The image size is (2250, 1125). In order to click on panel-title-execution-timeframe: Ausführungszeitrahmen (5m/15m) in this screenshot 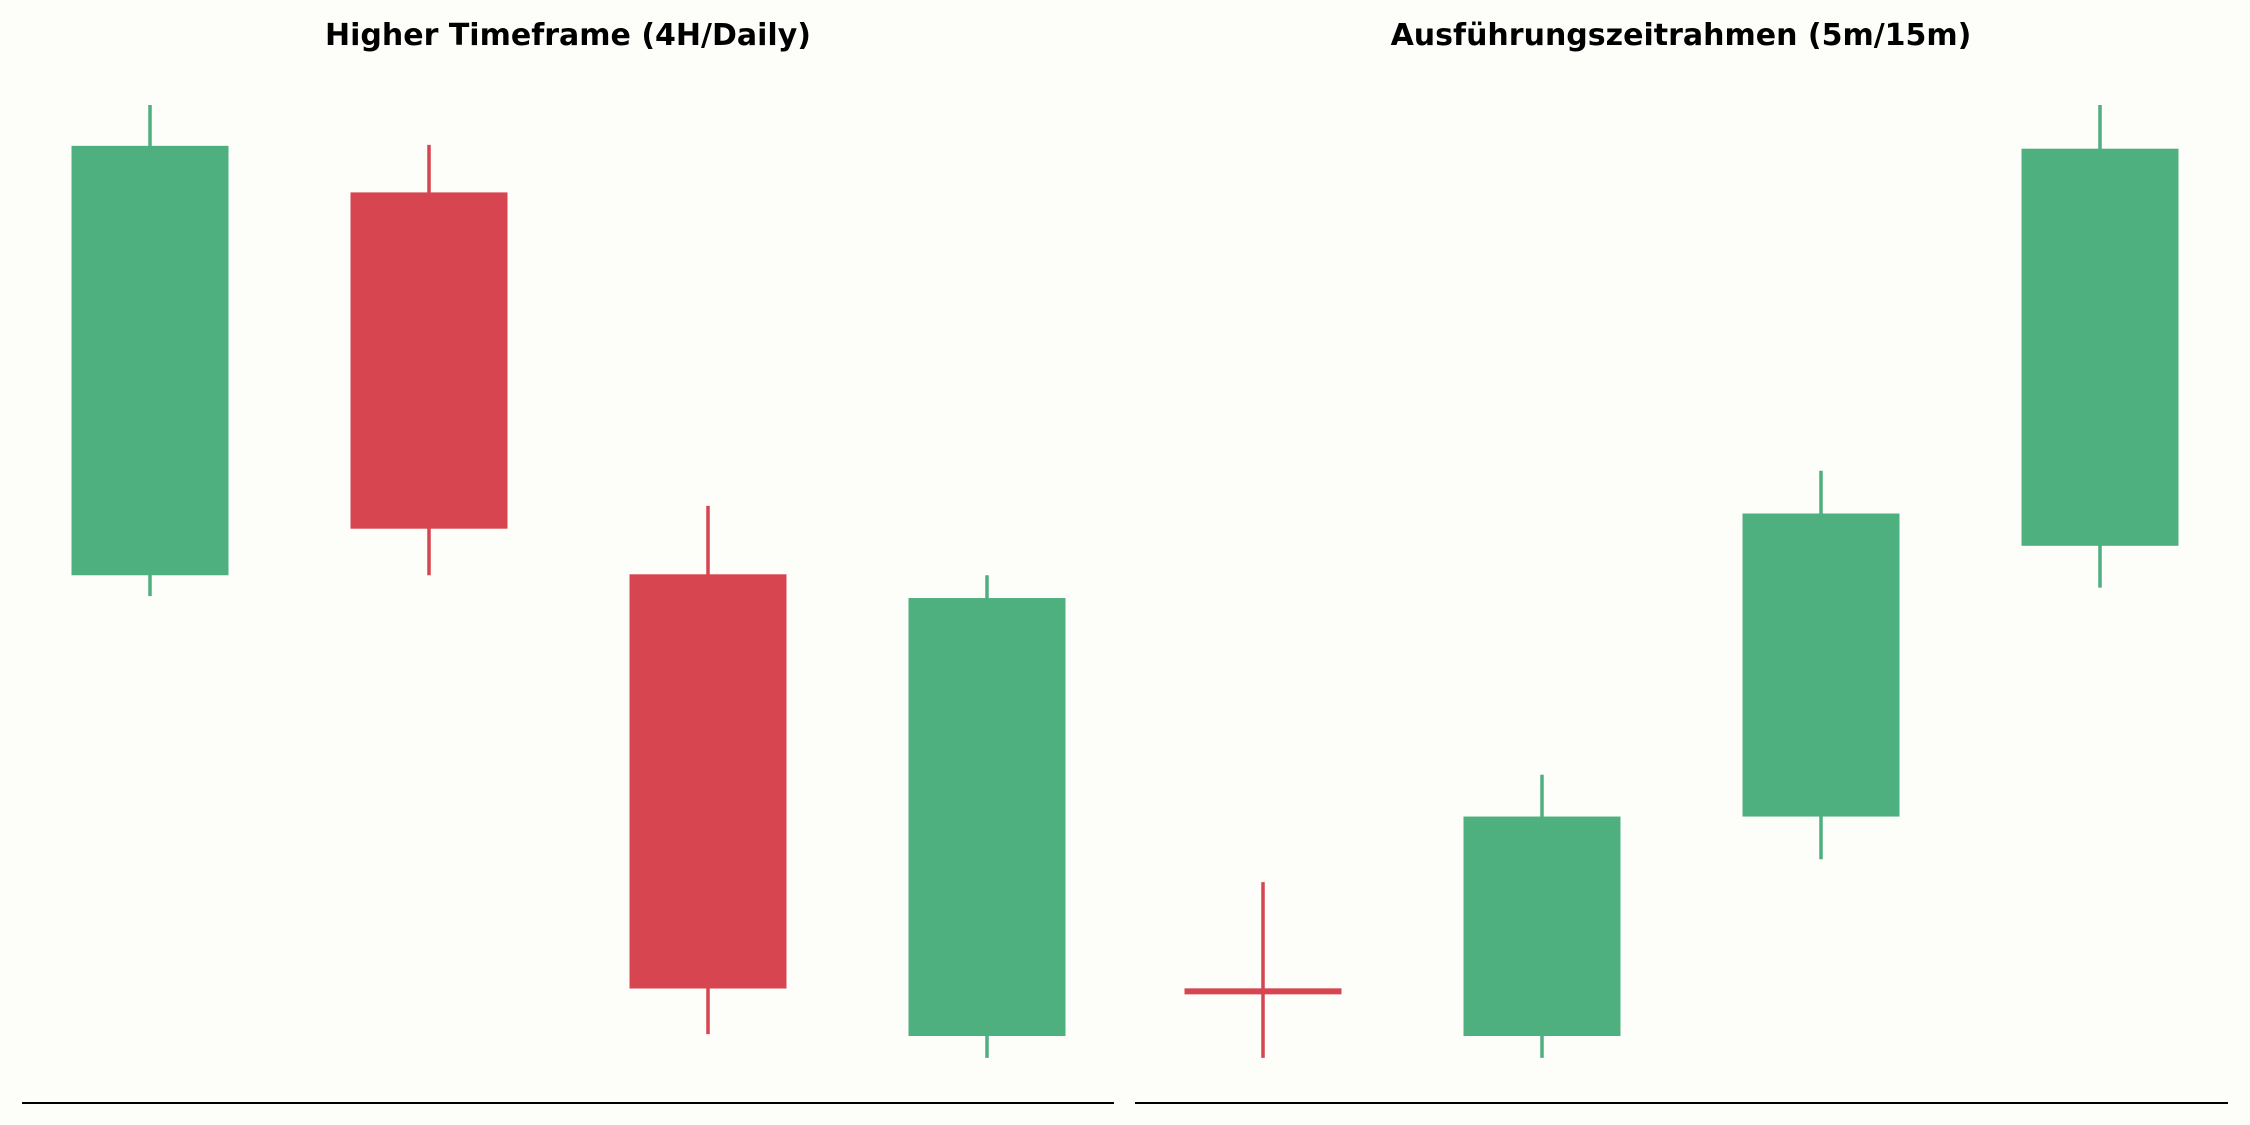, I will do `click(1681, 35)`.